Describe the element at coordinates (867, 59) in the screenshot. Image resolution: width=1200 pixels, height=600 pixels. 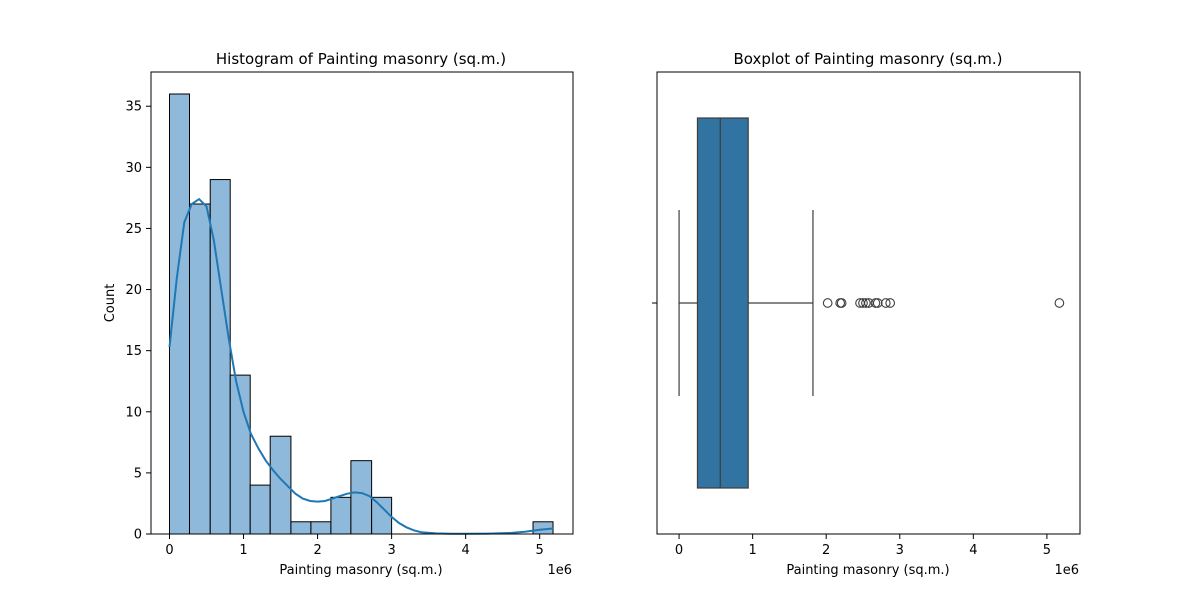
I see `boxplot-title: Boxplot of Painting masonry (sq.m.)` at that location.